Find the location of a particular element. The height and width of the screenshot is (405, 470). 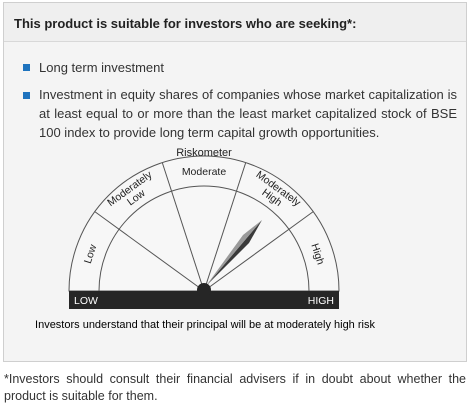

high-label: HIGH is located at coordinates (321, 301).